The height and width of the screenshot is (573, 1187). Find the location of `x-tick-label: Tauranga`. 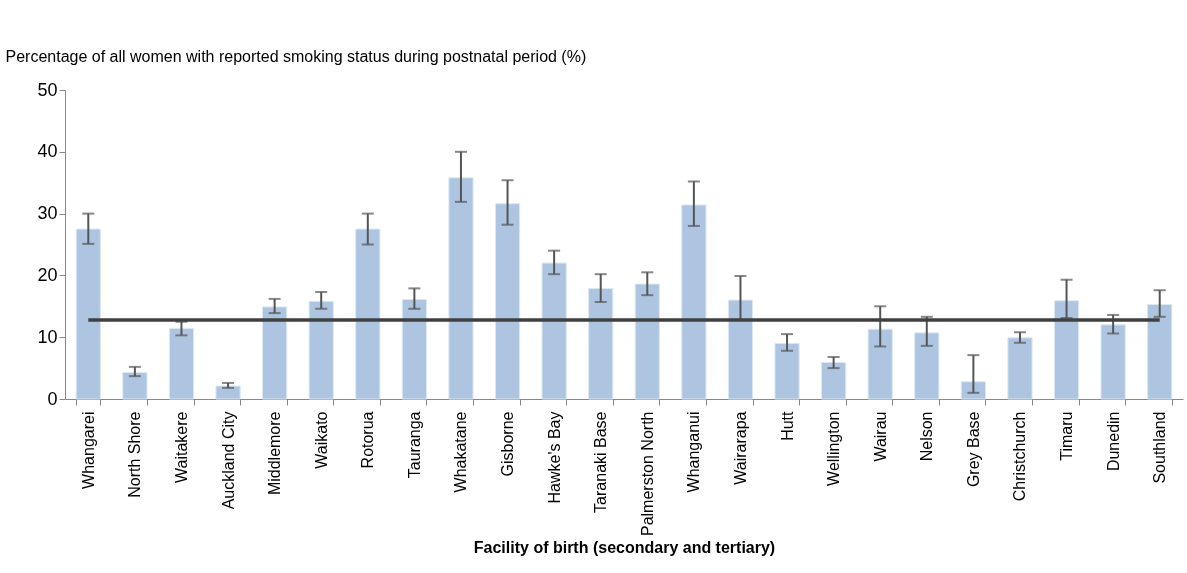

x-tick-label: Tauranga is located at coordinates (414, 445).